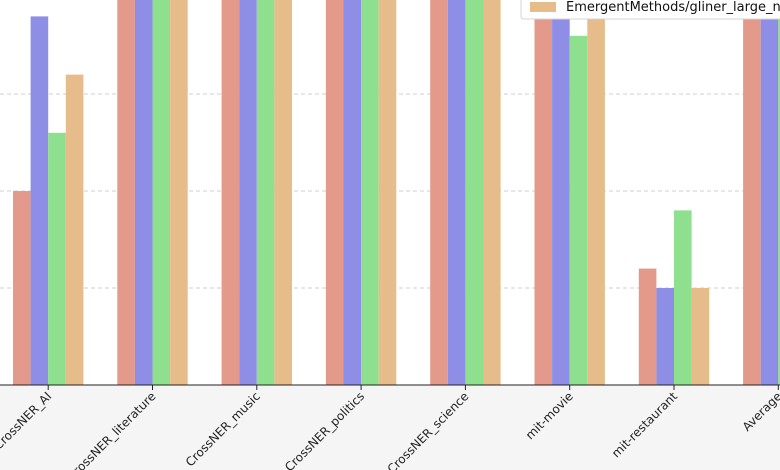 This screenshot has height=470, width=780. Describe the element at coordinates (673, 7) in the screenshot. I see `legend-label: EmergentMethods/gliner_large_news-v2.1` at that location.